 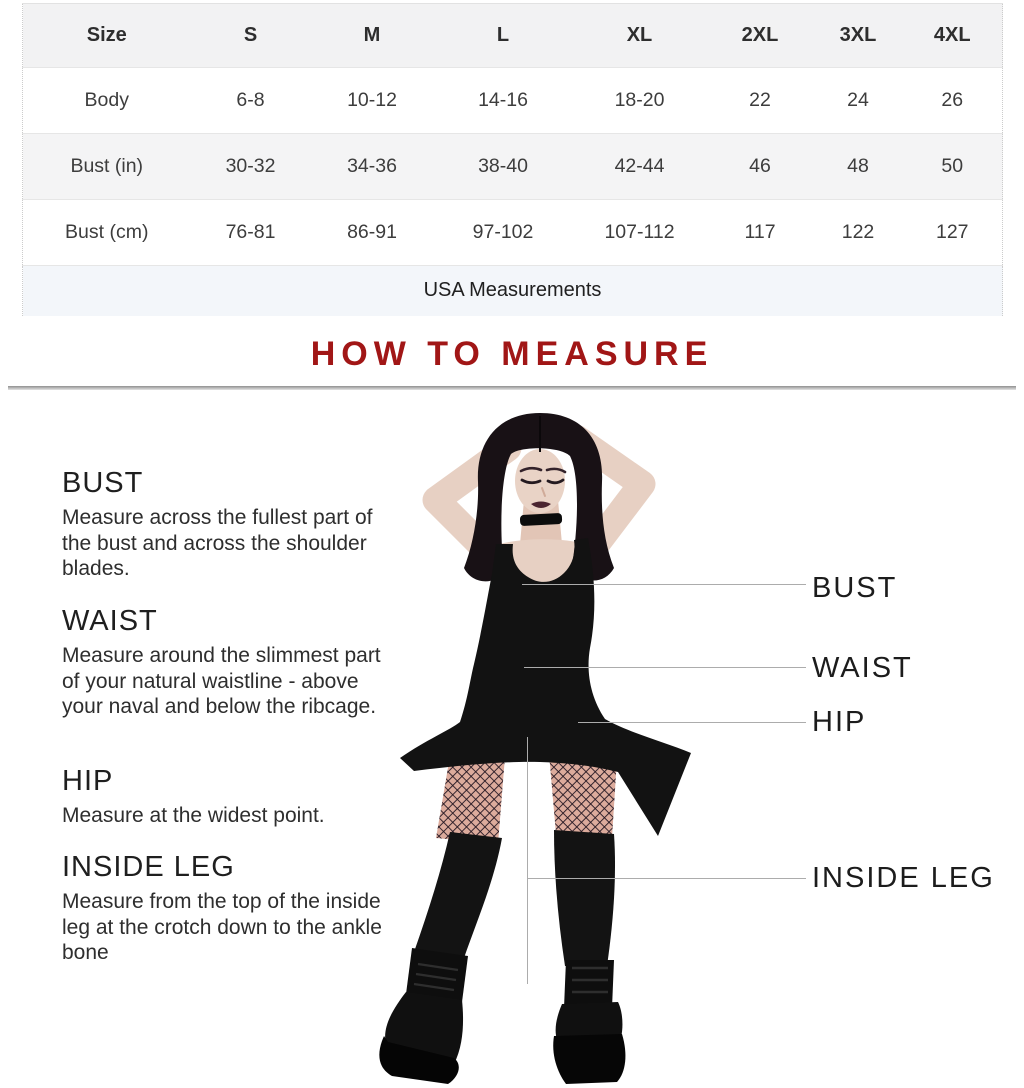 I want to click on size-header-row: Size S M L XL 2XL 3XL 4XL, so click(x=512, y=35).